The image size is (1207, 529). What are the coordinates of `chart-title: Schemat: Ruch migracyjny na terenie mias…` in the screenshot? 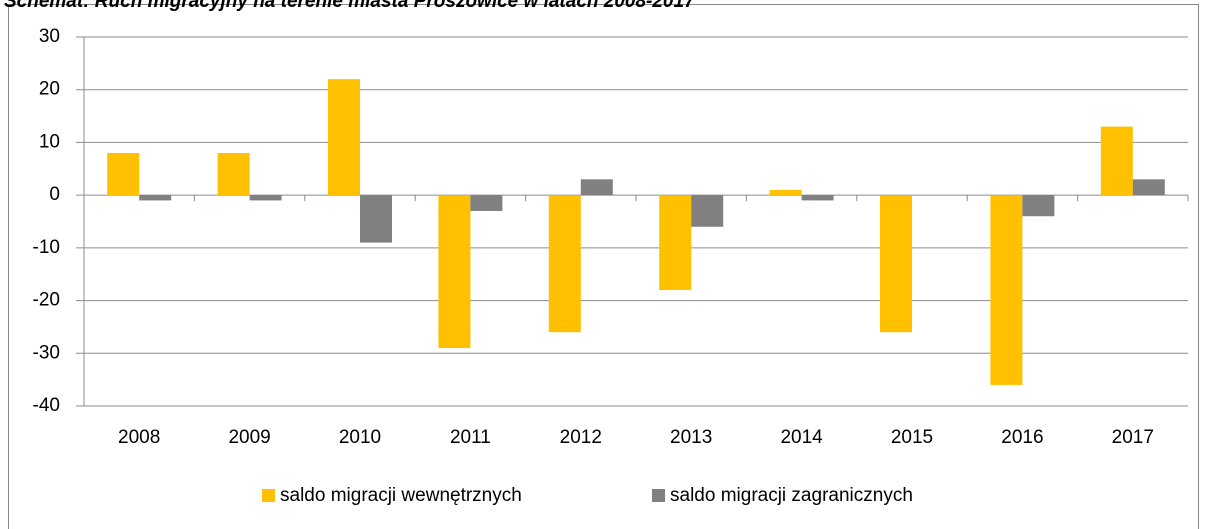 It's located at (350, 6).